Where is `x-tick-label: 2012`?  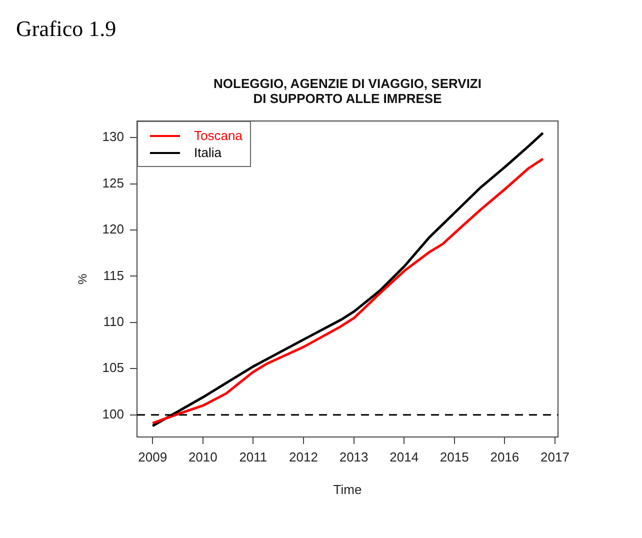
x-tick-label: 2012 is located at coordinates (303, 456).